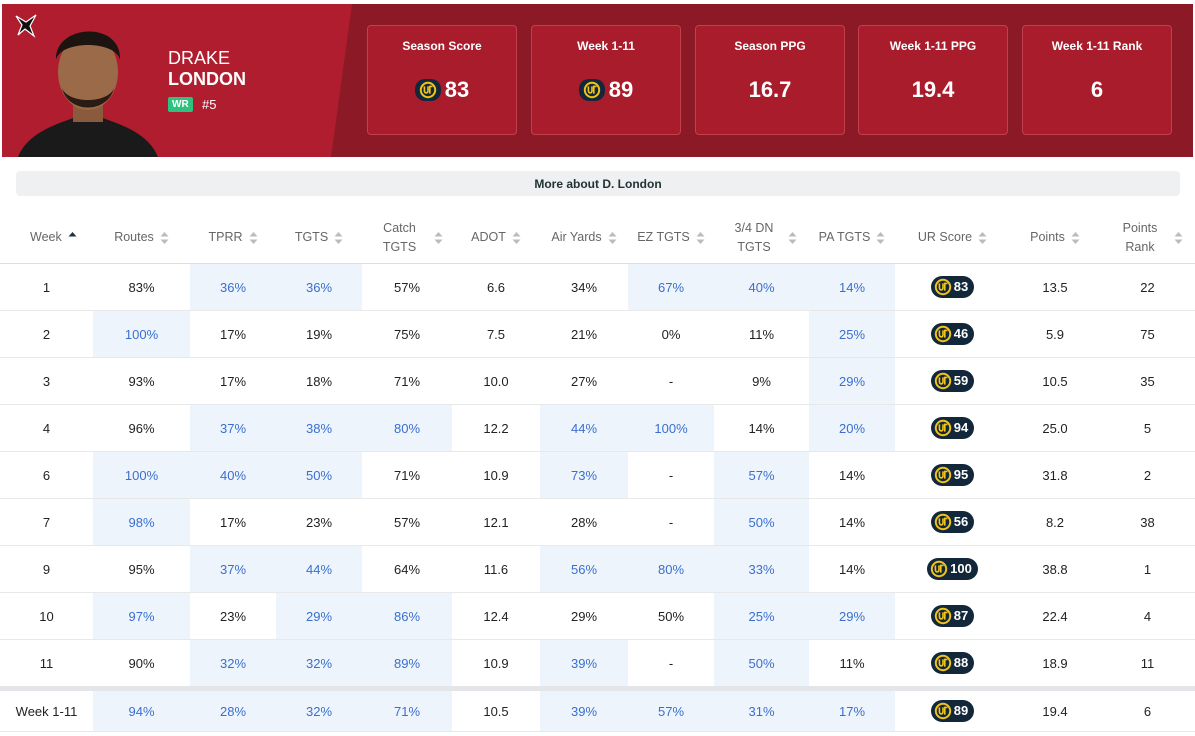 This screenshot has height=736, width=1195. Describe the element at coordinates (606, 80) in the screenshot. I see `stat-card: Week 1-11 89` at that location.